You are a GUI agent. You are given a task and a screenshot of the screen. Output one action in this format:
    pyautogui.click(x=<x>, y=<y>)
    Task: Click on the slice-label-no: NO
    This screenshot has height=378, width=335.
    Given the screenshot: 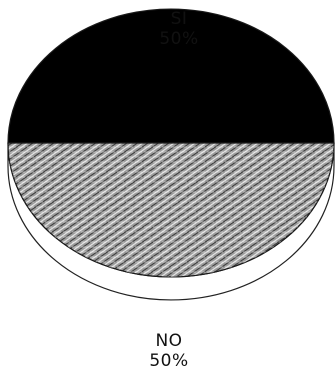 What is the action you would take?
    pyautogui.click(x=168, y=341)
    